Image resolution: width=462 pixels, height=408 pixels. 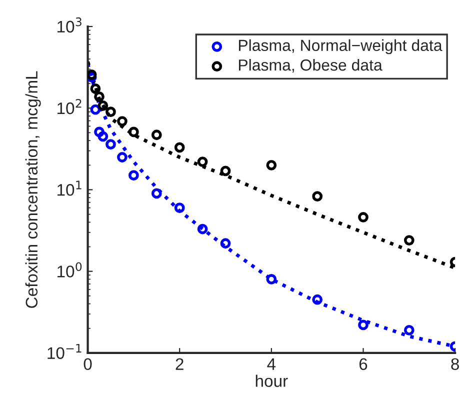 I want to click on y-tick-label: 10$^{0}$, so click(x=70, y=270).